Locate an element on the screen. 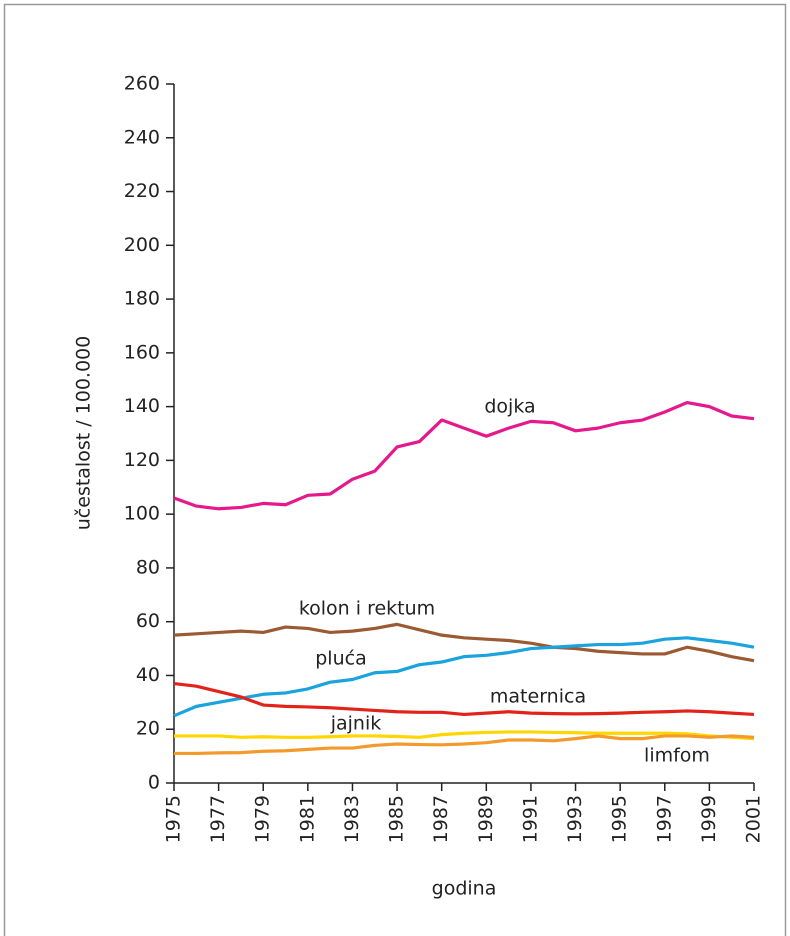 This screenshot has height=936, width=790. x-tick-label: 1983 is located at coordinates (352, 819).